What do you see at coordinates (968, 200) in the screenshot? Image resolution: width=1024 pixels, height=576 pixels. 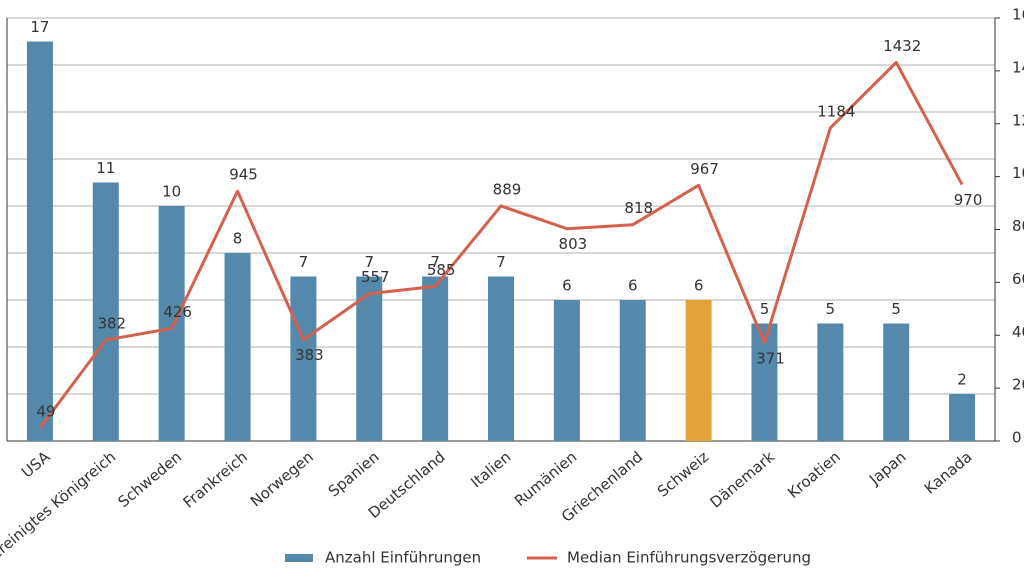 I see `line-value-label: 970` at bounding box center [968, 200].